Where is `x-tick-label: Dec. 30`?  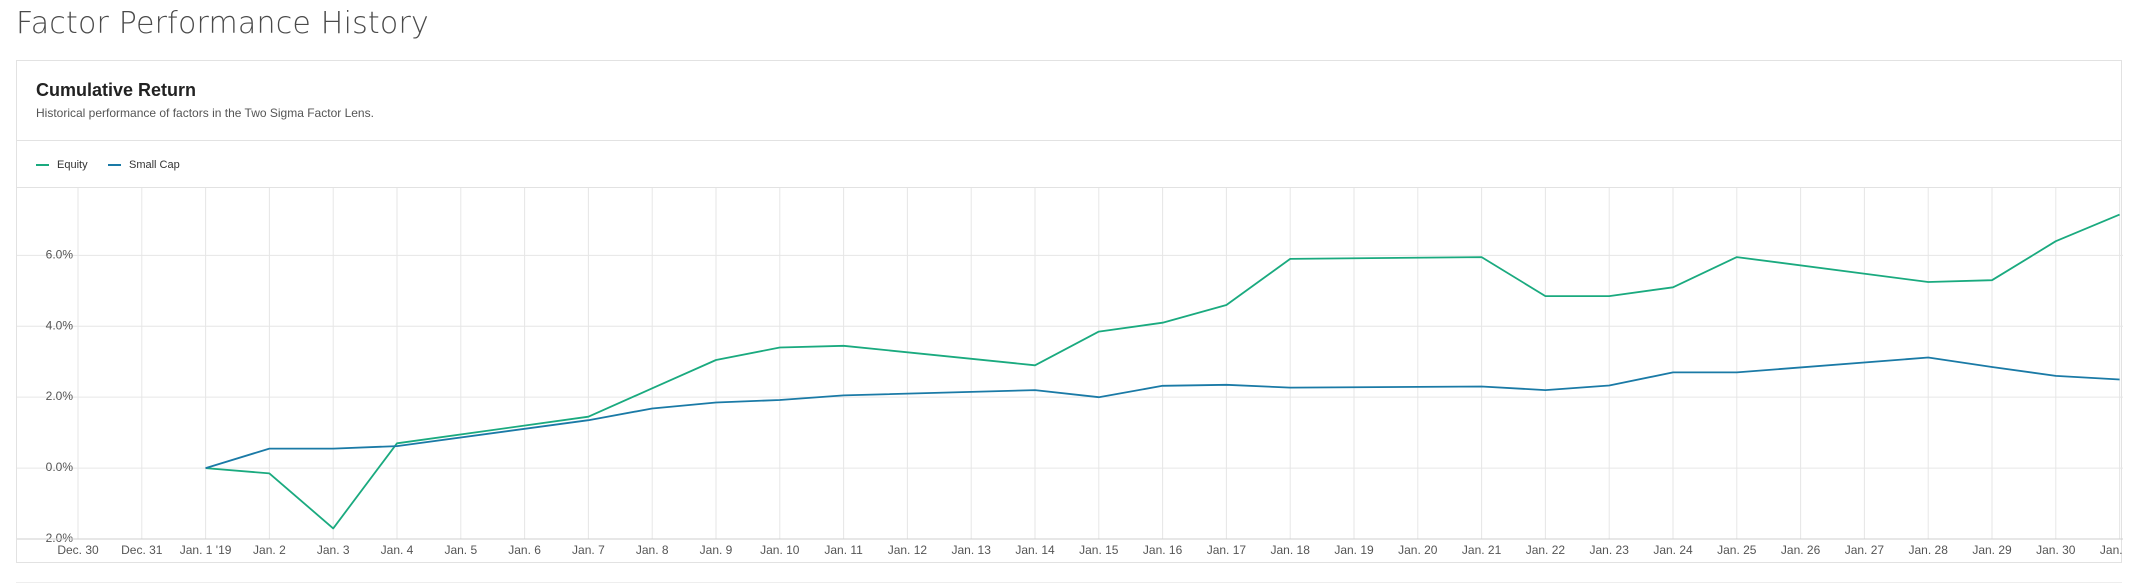
x-tick-label: Dec. 30 is located at coordinates (78, 550).